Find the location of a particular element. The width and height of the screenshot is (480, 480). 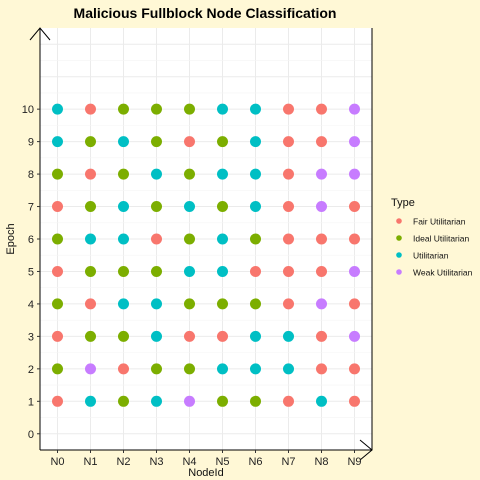

legend-label: Utilitarian is located at coordinates (431, 256).